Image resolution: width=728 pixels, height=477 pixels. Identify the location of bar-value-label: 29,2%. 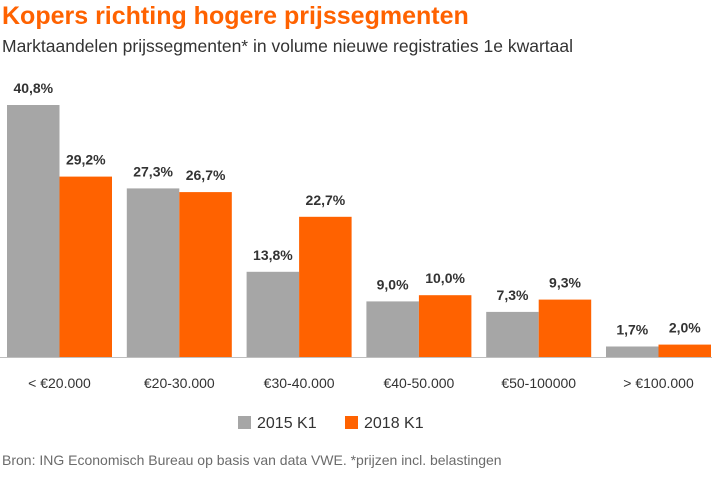
(86, 160).